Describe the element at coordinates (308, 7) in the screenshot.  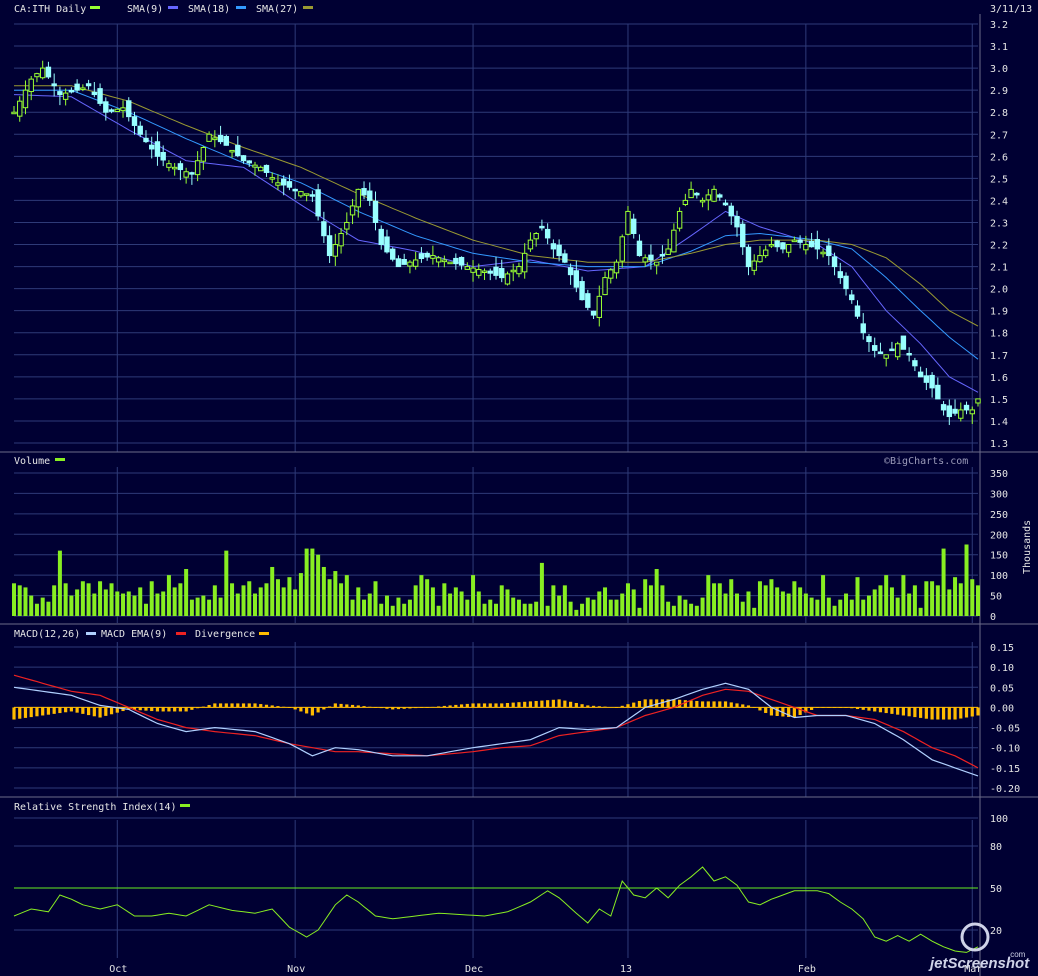
I see `sma27-legend-swatch` at that location.